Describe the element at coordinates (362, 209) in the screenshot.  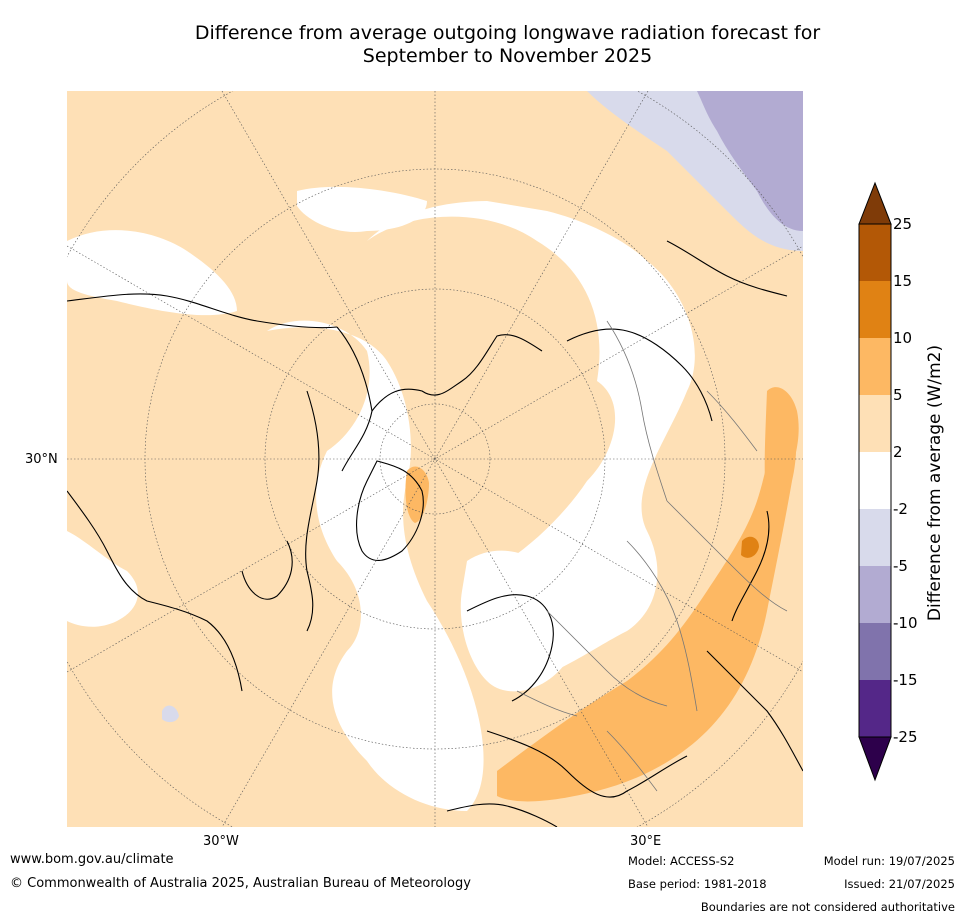
I see `neutral-region-north-atlantic-upper` at that location.